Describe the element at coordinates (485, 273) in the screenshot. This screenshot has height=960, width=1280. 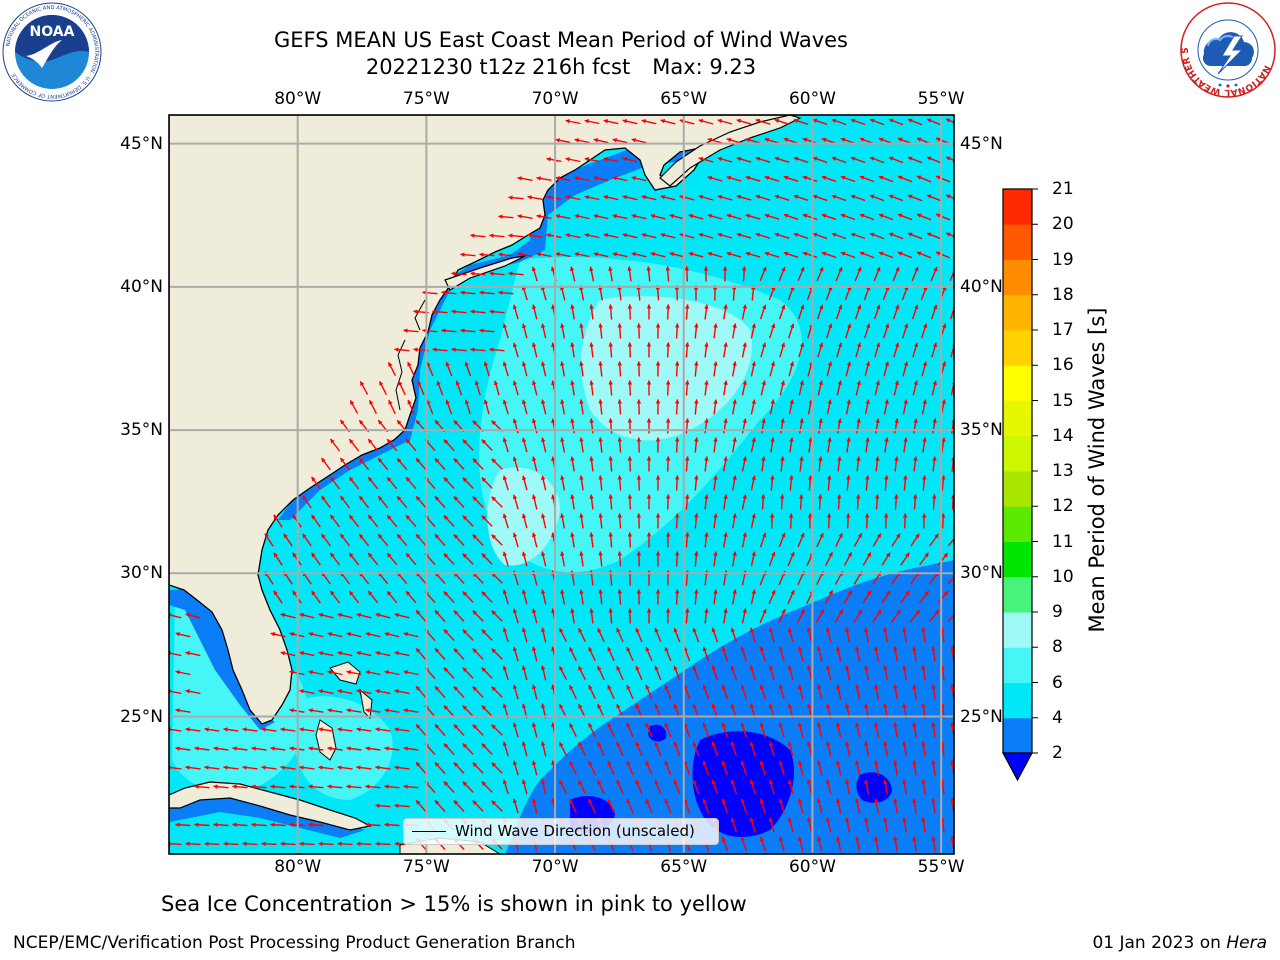
I see `long-island` at that location.